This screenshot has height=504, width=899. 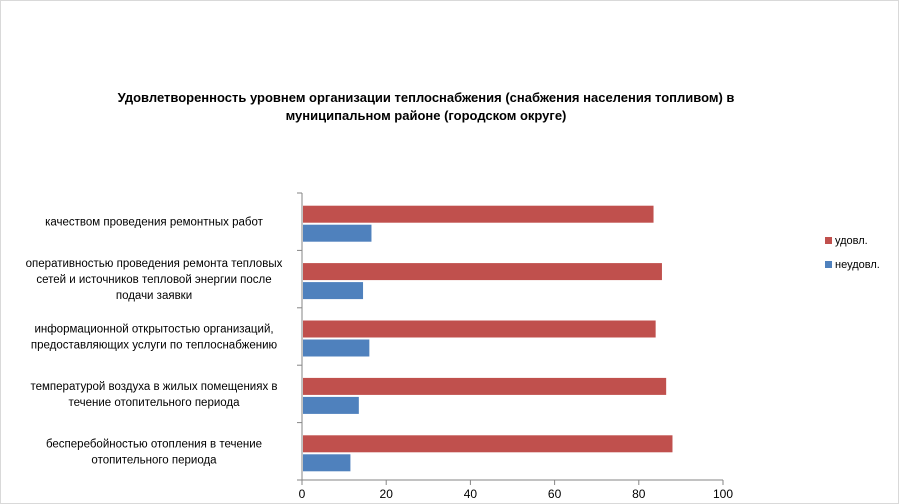 What do you see at coordinates (154, 460) in the screenshot?
I see `category-label: отопительного периода` at bounding box center [154, 460].